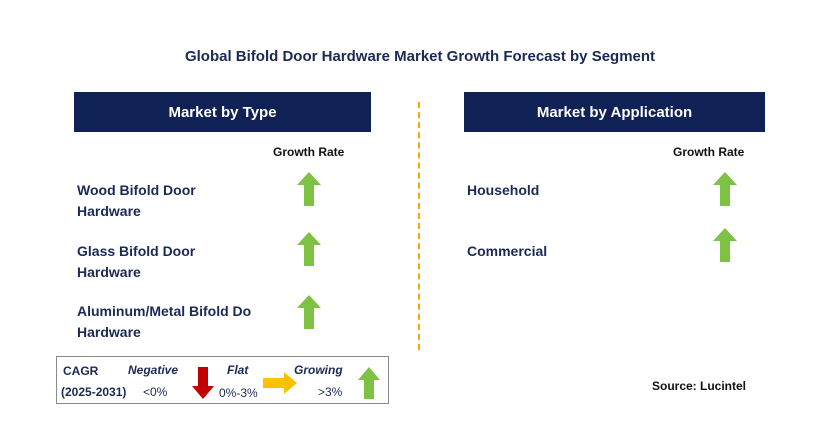 This screenshot has height=430, width=829. What do you see at coordinates (153, 370) in the screenshot?
I see `legend-negative-label: Negative` at bounding box center [153, 370].